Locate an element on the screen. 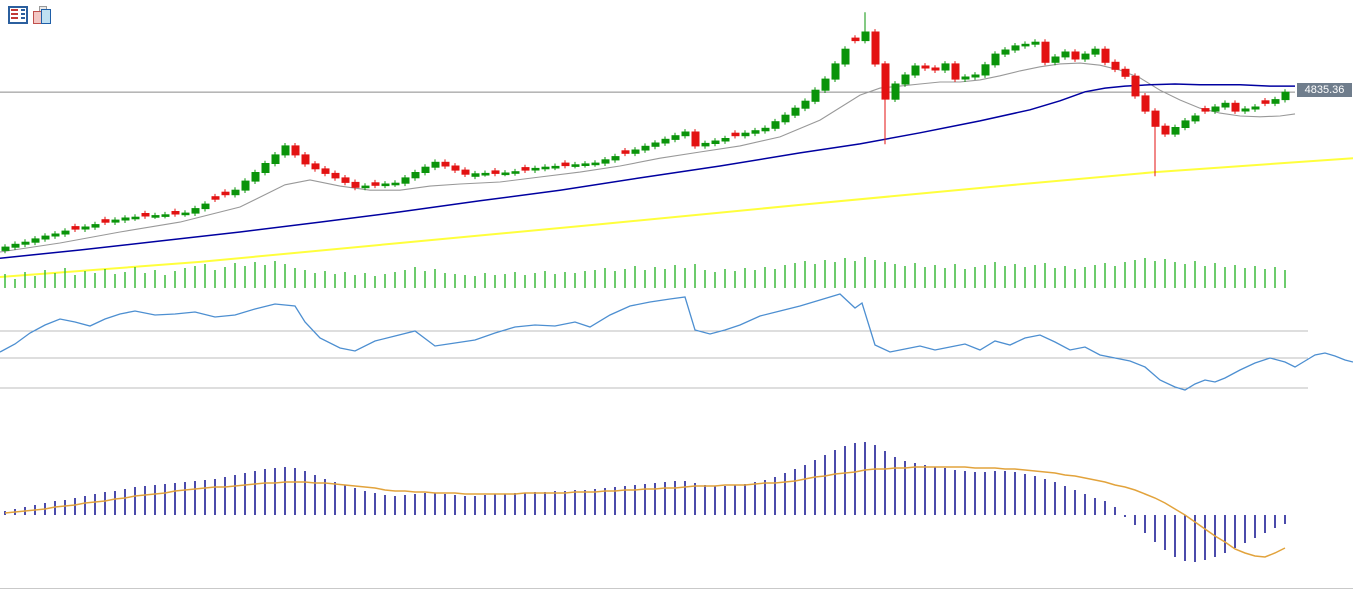 Image resolution: width=1353 pixels, height=589 pixels. compare-view-button is located at coordinates (42, 15).